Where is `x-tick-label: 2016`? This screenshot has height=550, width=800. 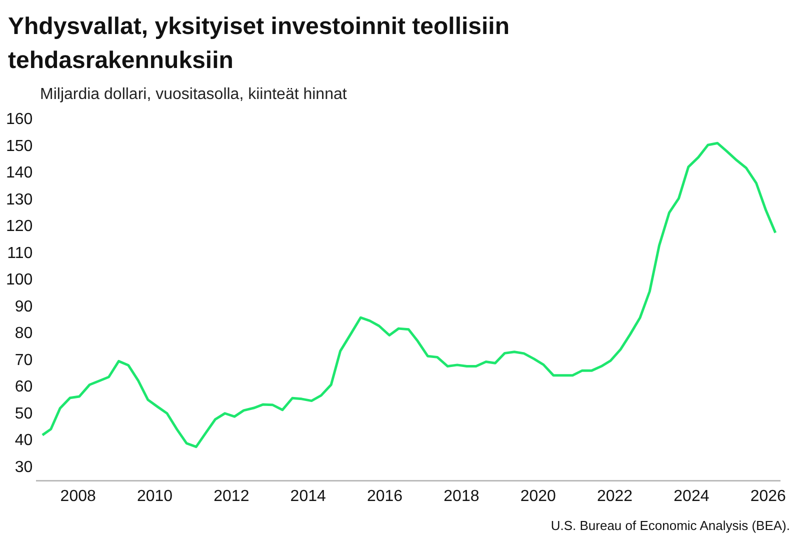 x-tick-label: 2016 is located at coordinates (384, 496).